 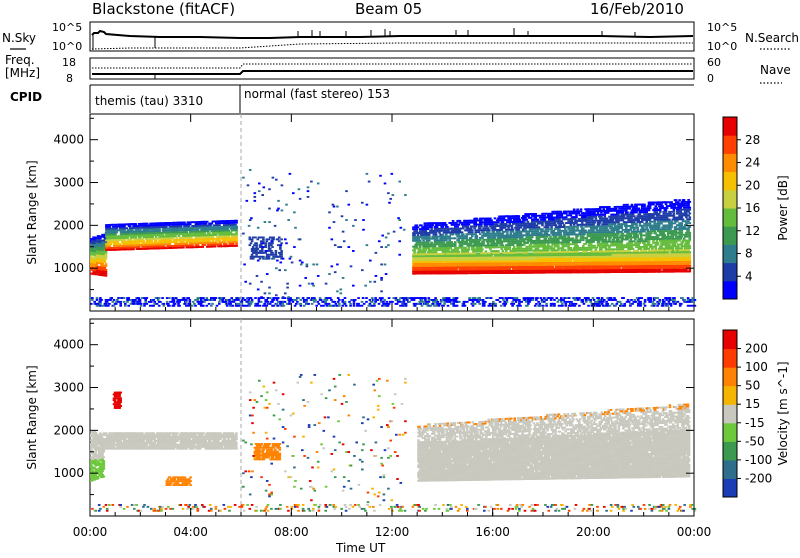 I want to click on freq-frame, so click(x=392, y=68).